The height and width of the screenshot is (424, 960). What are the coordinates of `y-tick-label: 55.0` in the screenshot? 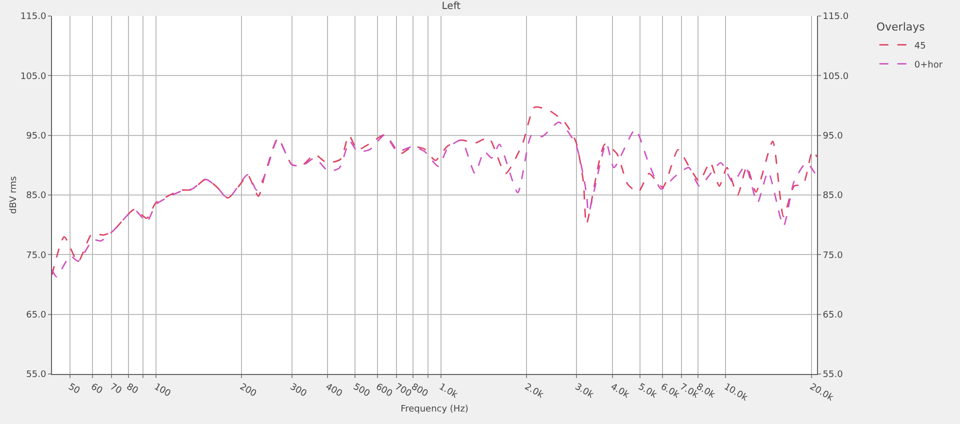 It's located at (36, 375).